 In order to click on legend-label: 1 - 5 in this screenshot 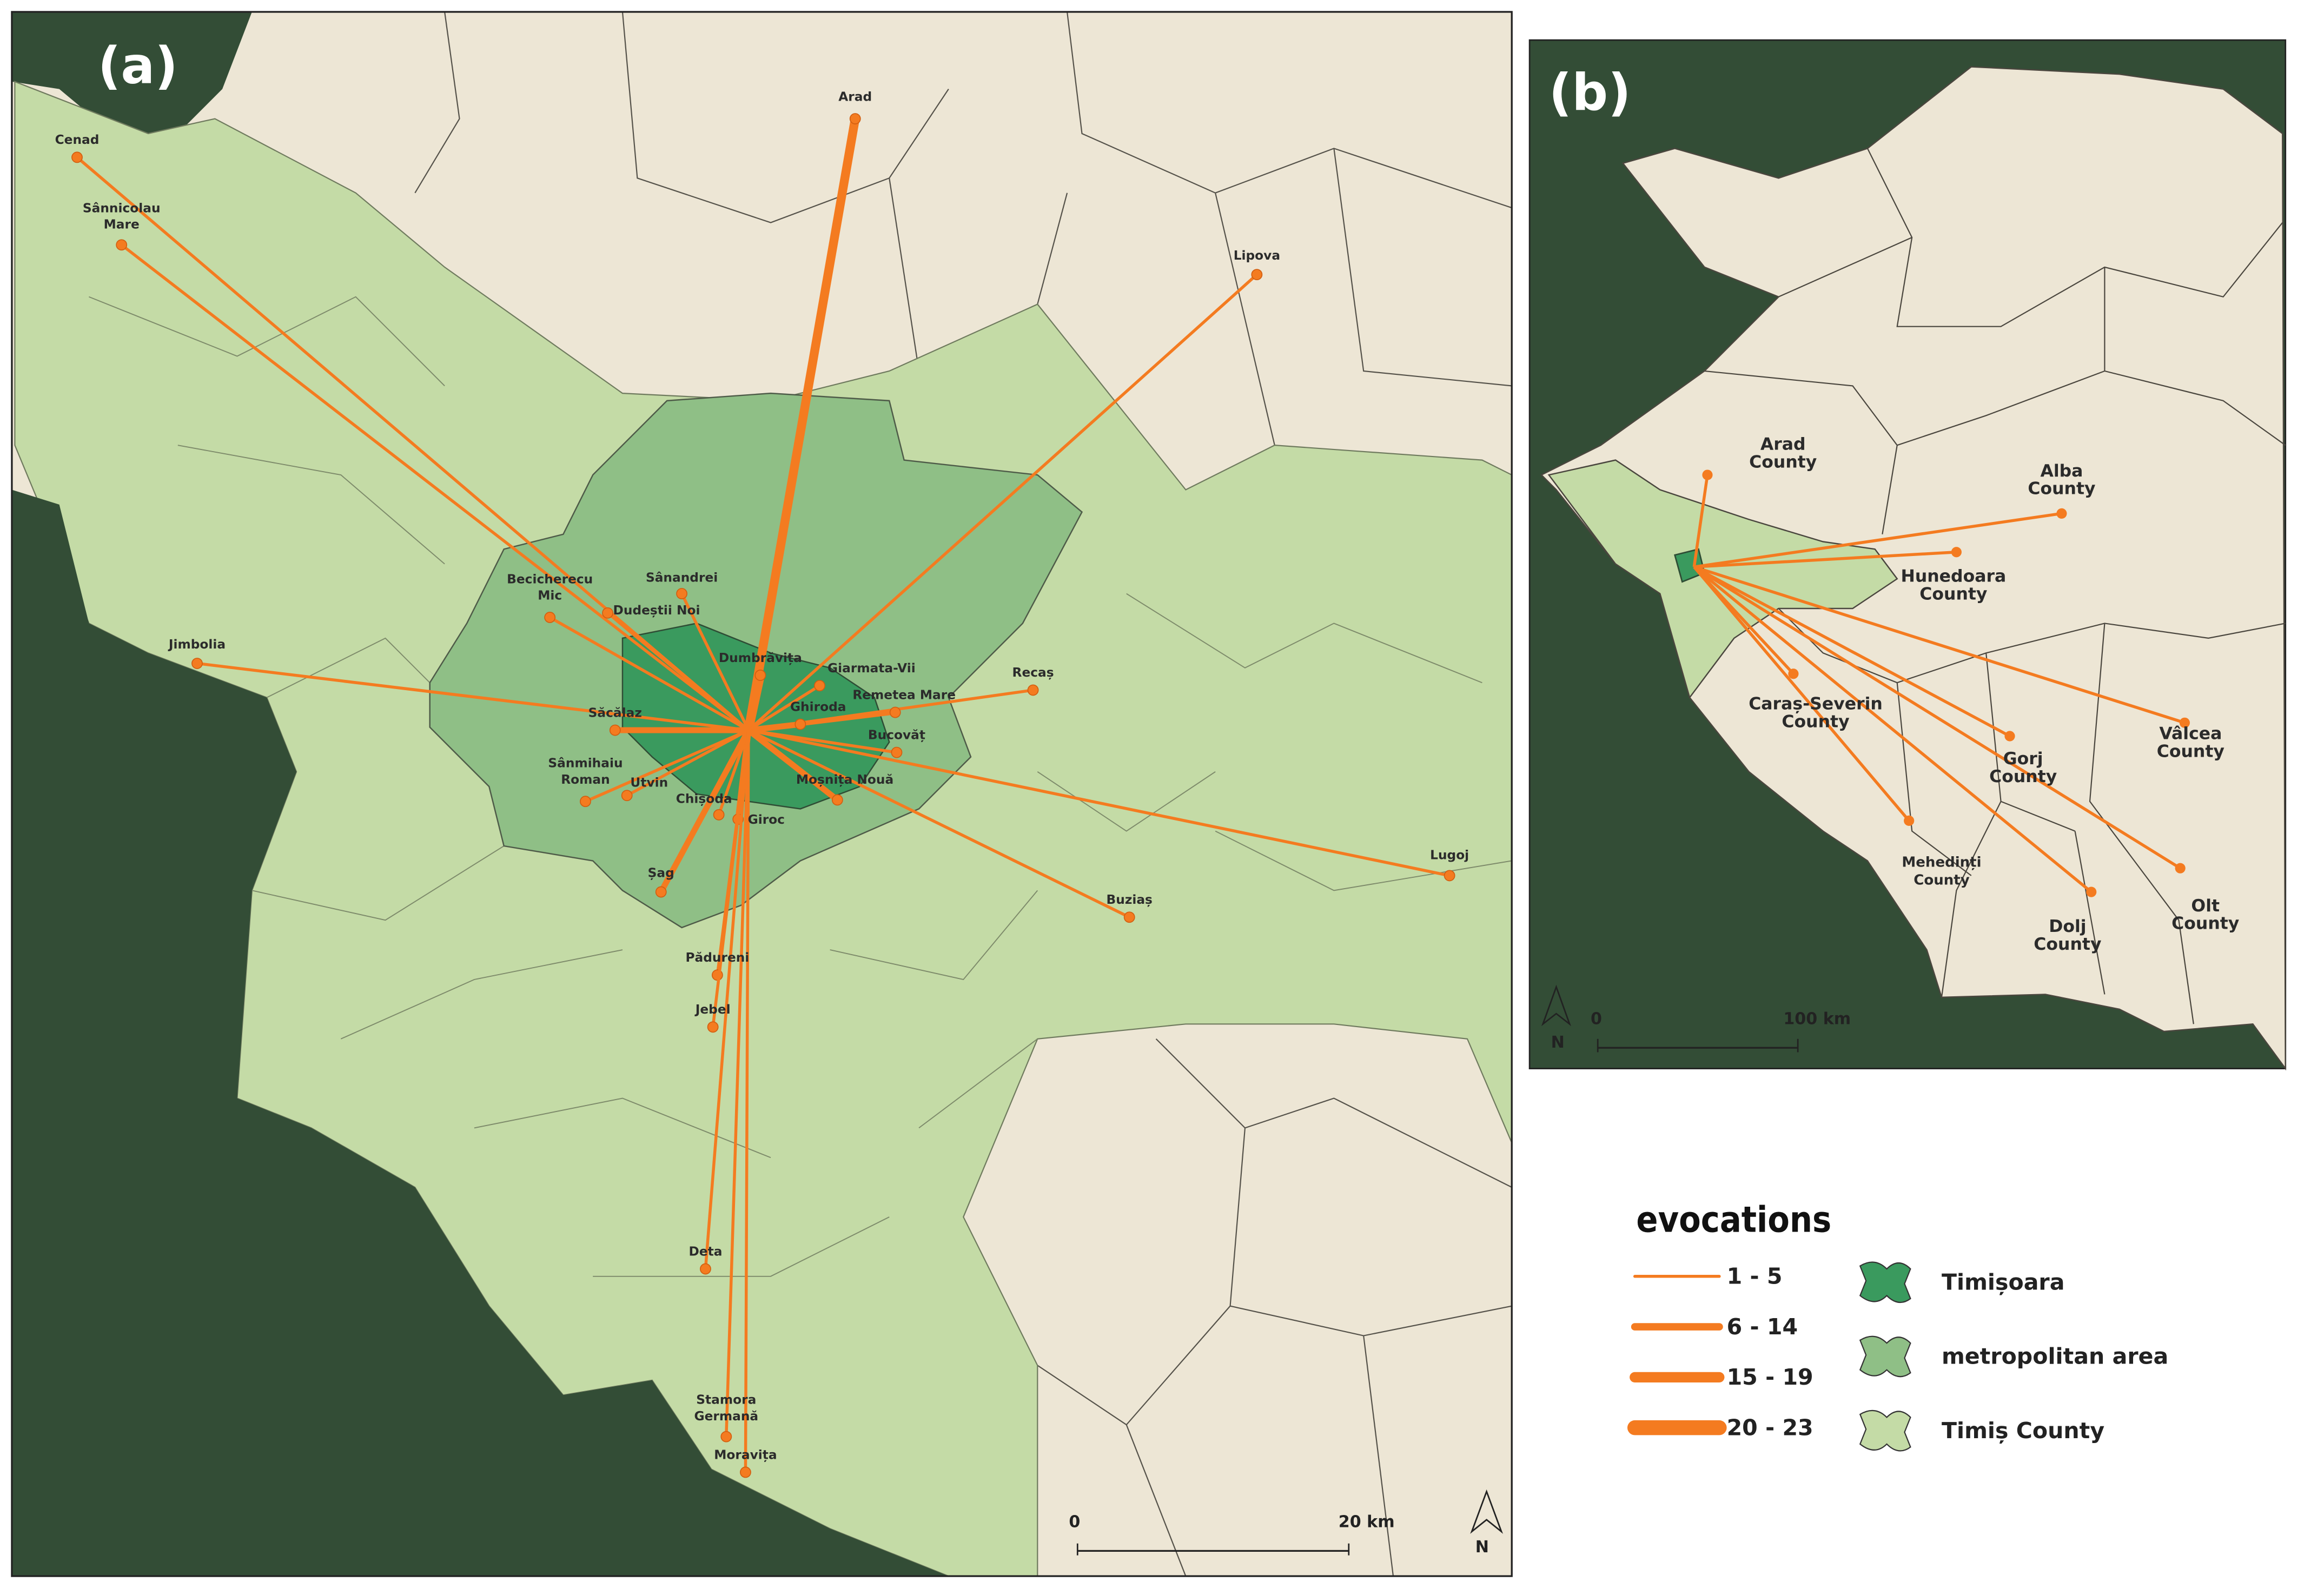, I will do `click(1755, 1276)`.